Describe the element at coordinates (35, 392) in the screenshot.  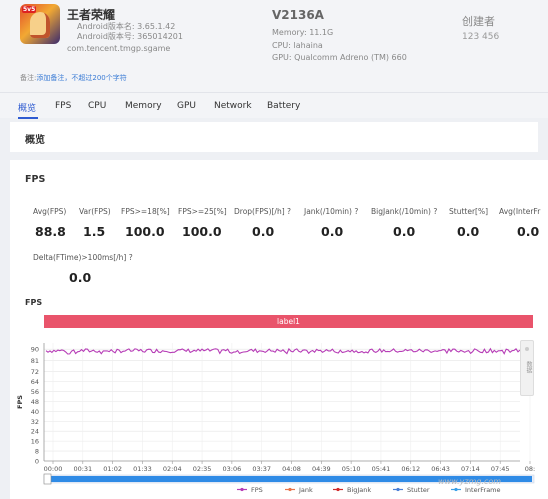
I see `y-tick-label: 56` at that location.